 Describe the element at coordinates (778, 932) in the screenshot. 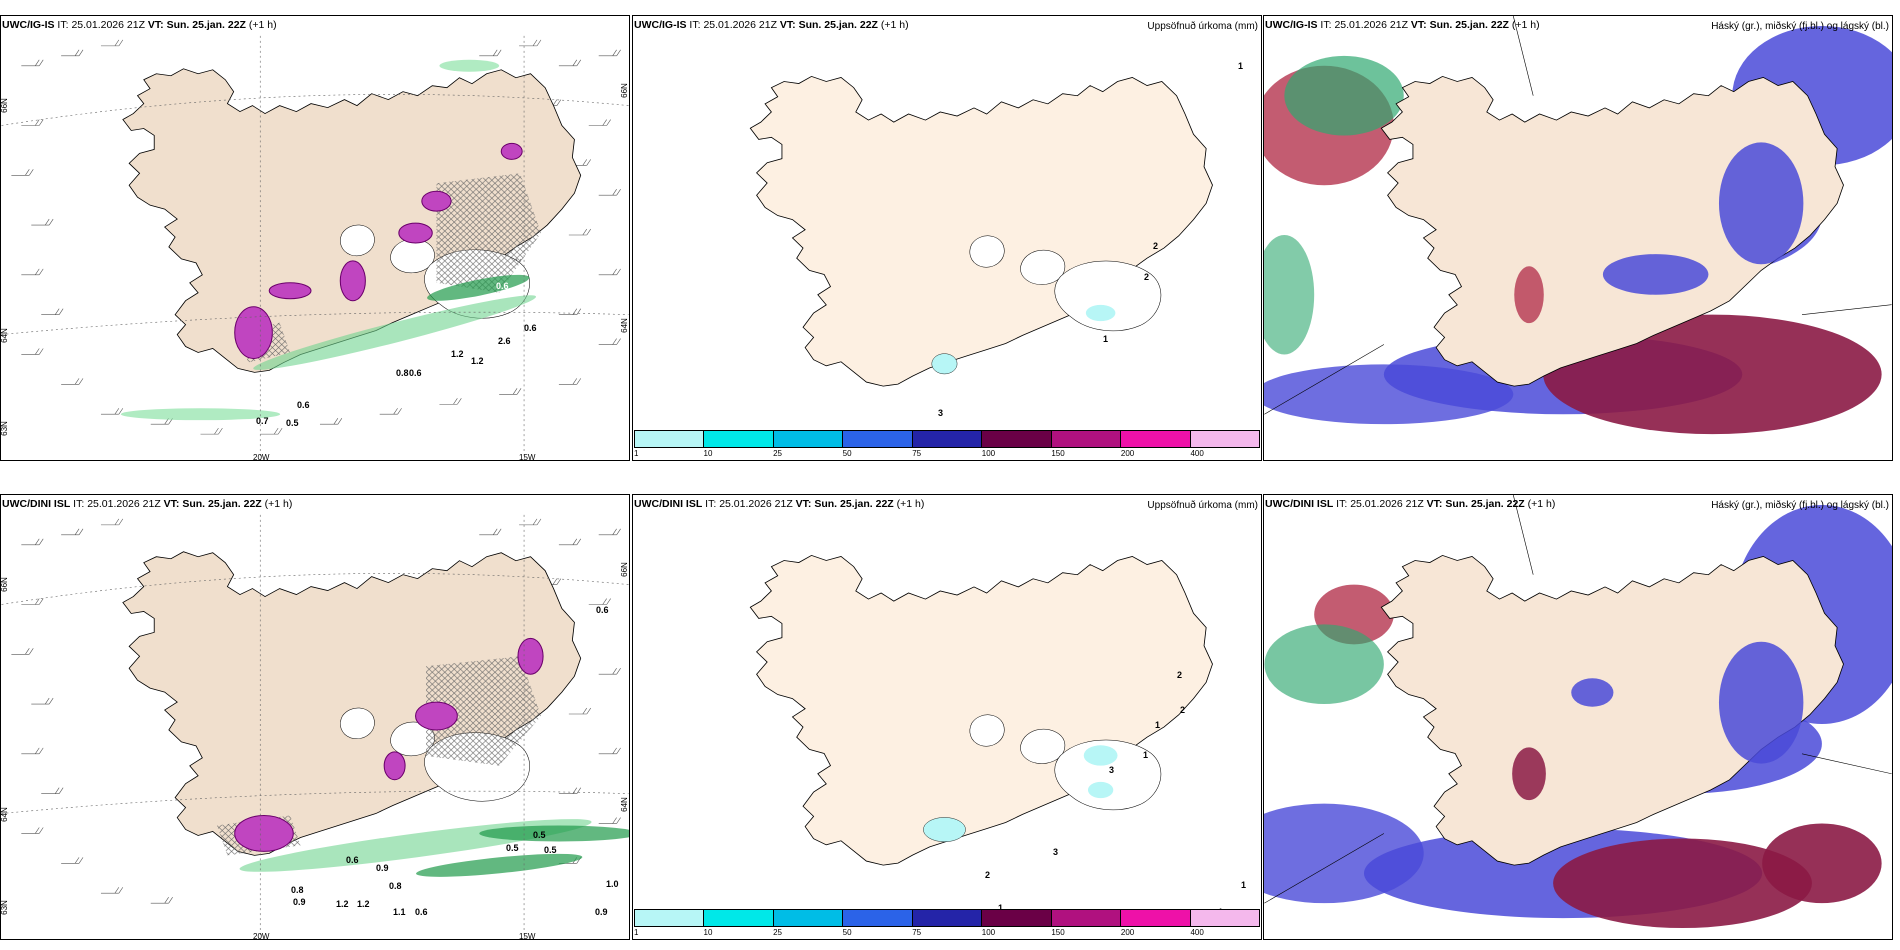

I see `legend-tick-label: 25` at that location.